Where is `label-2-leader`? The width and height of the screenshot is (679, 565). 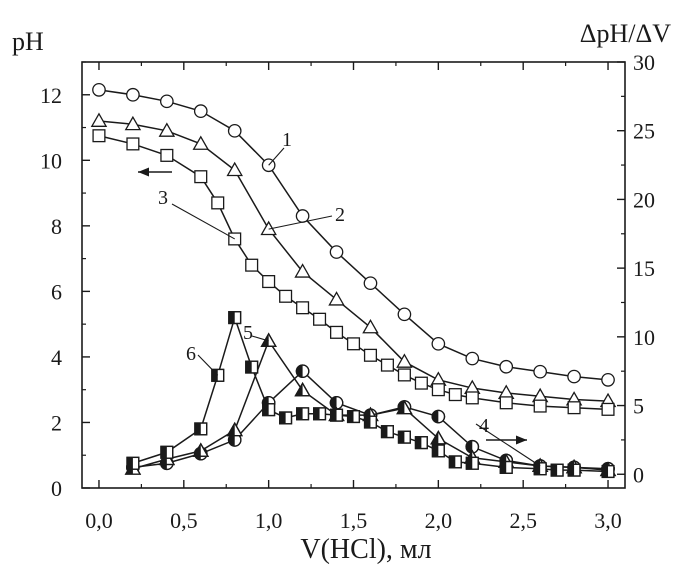 label-2-leader is located at coordinates (300, 222).